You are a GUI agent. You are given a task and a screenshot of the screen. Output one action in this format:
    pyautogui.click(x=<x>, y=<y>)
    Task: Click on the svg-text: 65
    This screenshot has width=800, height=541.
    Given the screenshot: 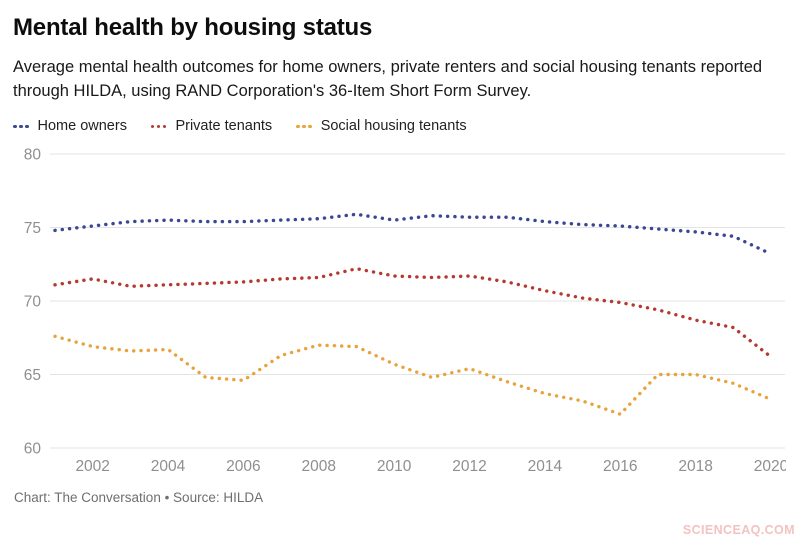 What is the action you would take?
    pyautogui.click(x=32, y=375)
    